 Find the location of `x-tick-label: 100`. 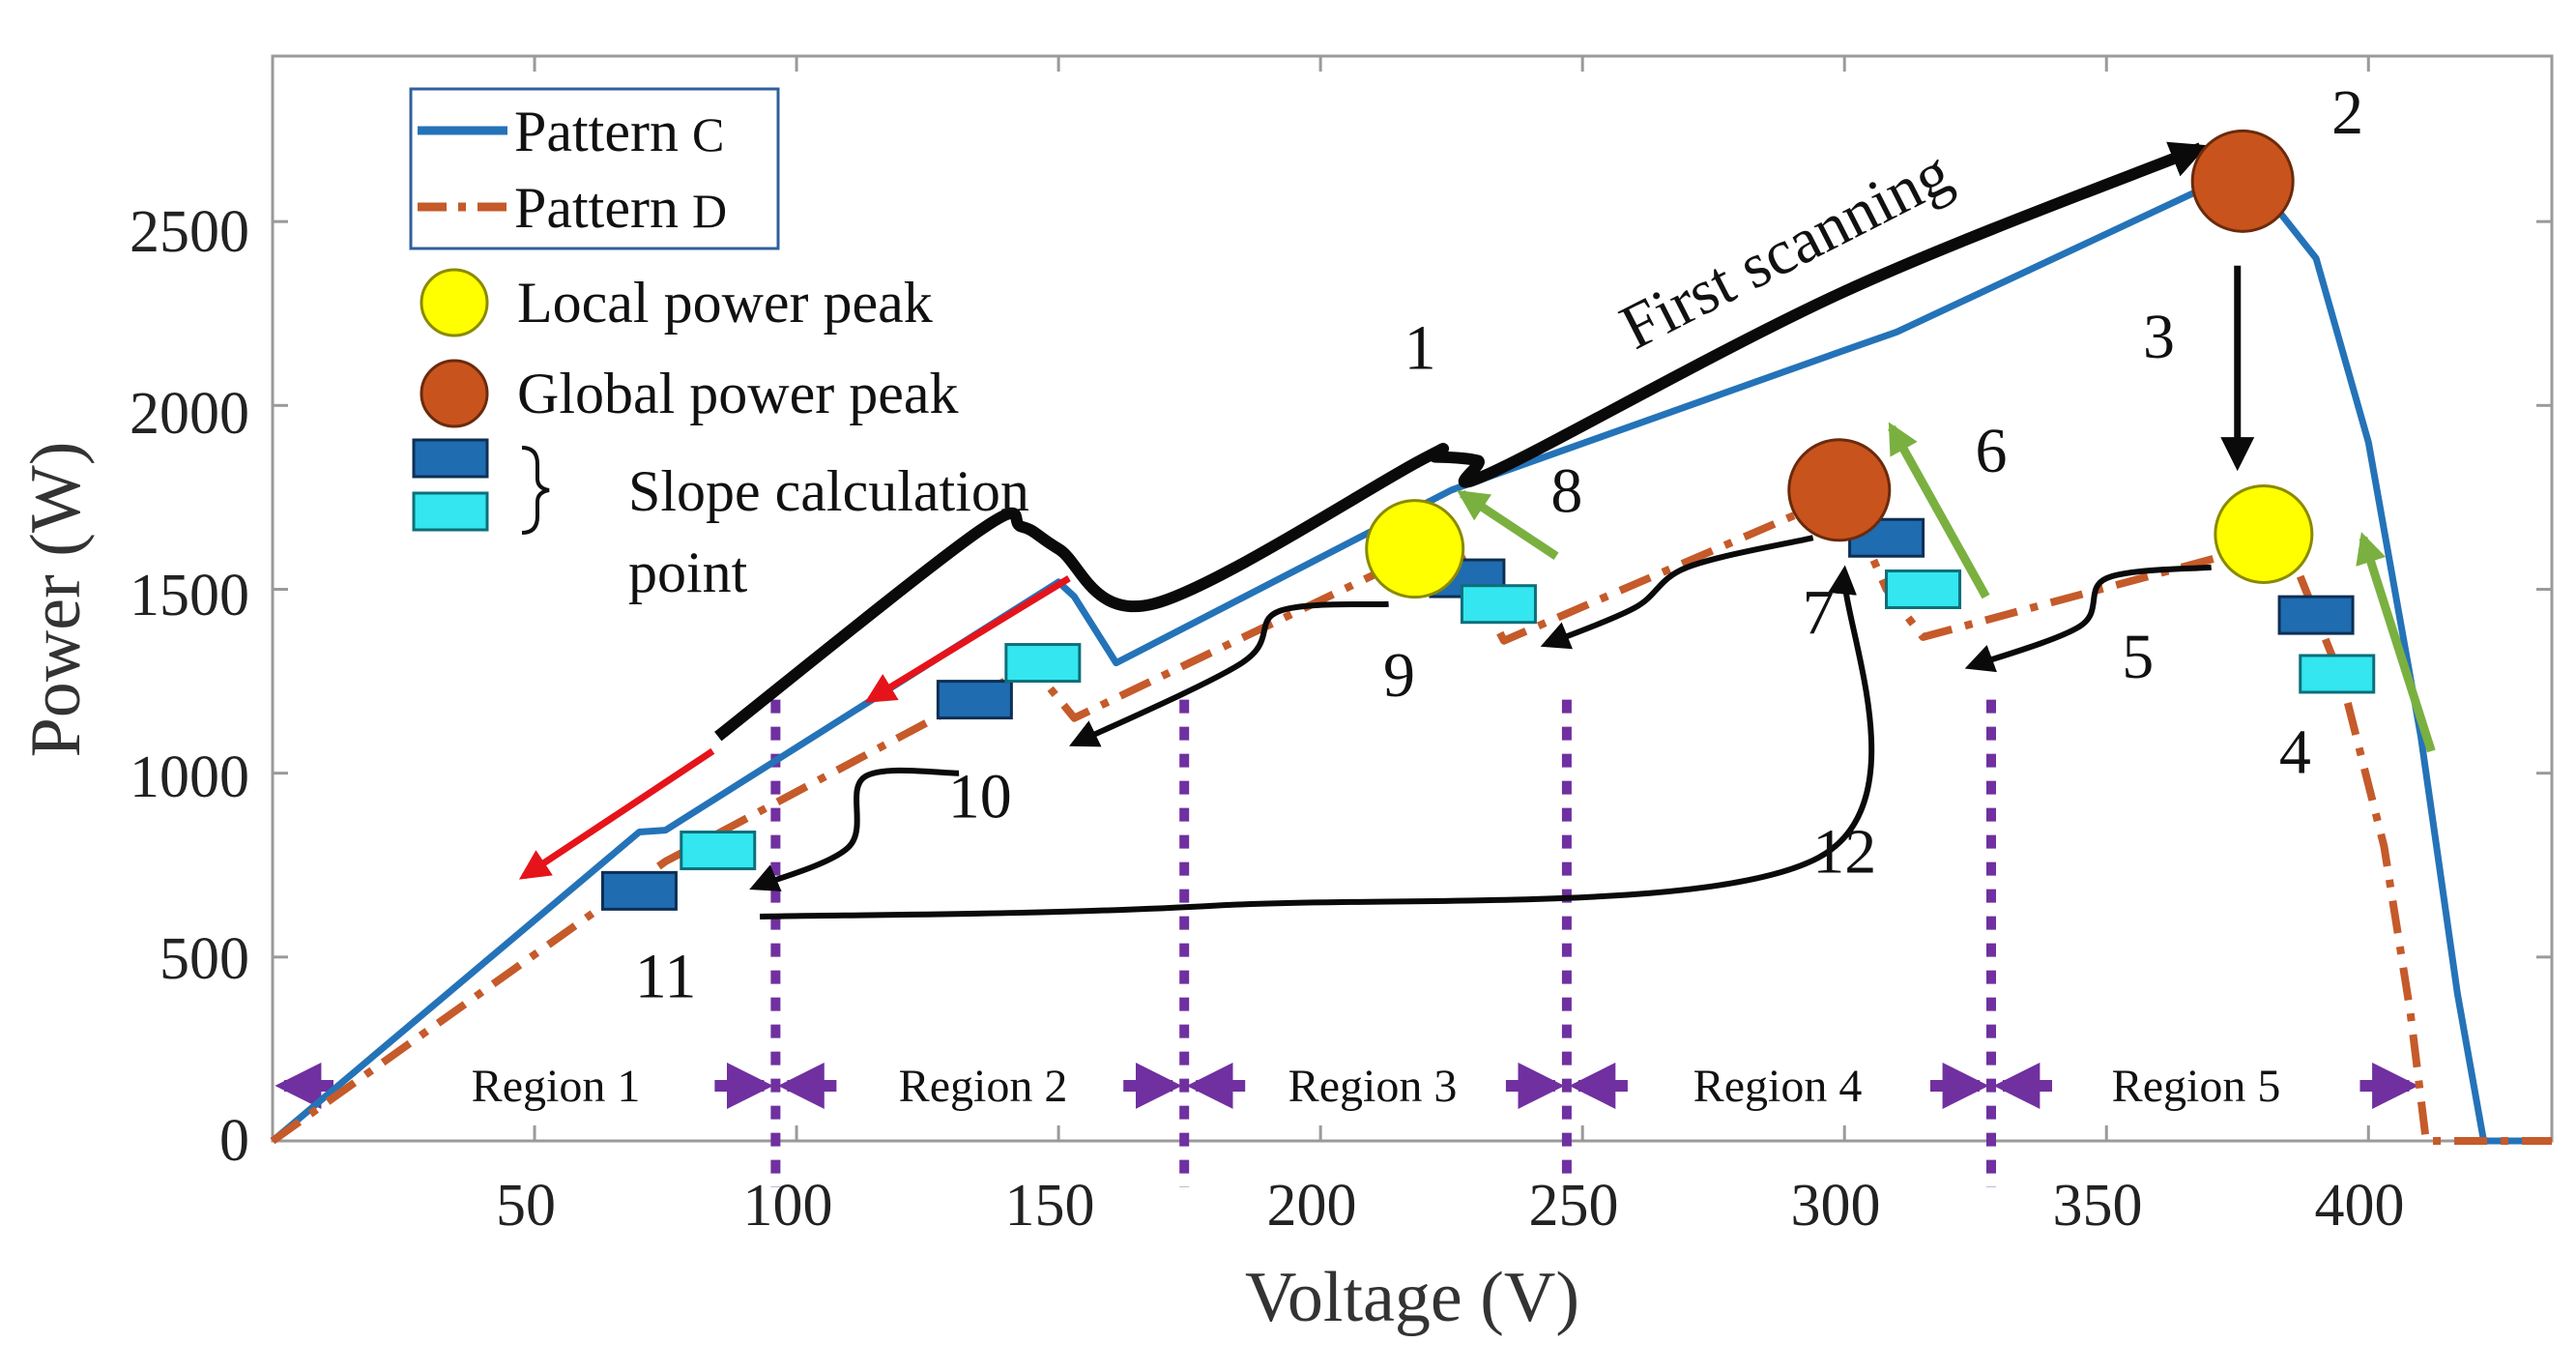

x-tick-label: 100 is located at coordinates (788, 1206).